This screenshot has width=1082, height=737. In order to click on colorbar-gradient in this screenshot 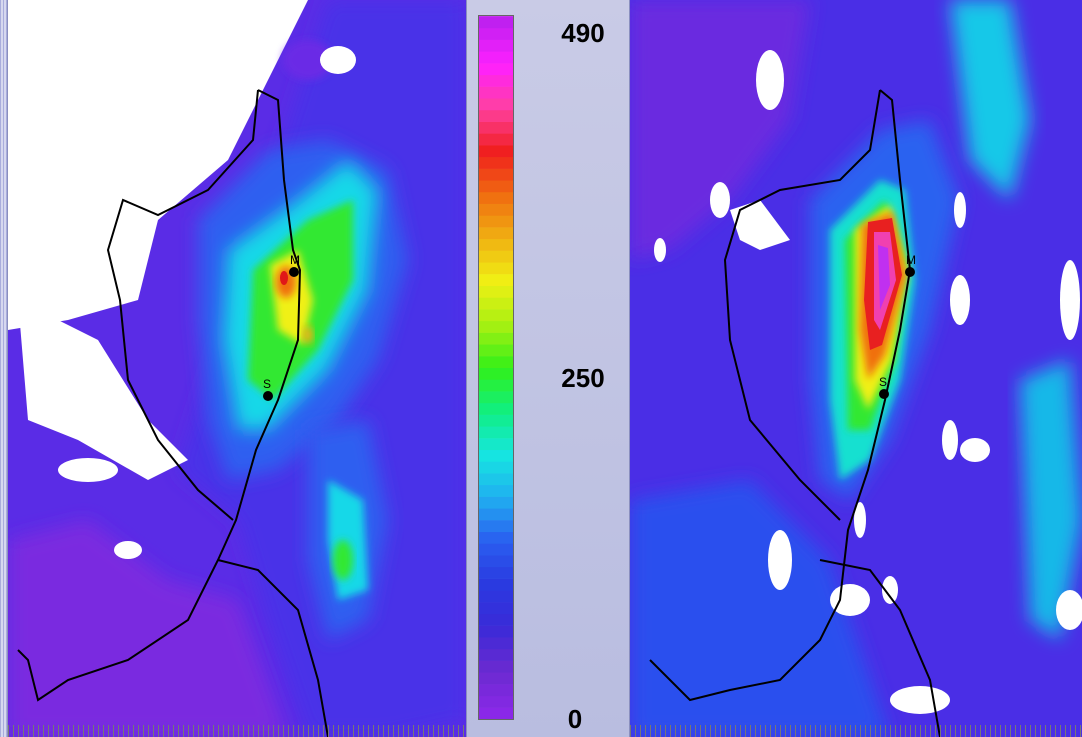, I will do `click(496, 367)`.